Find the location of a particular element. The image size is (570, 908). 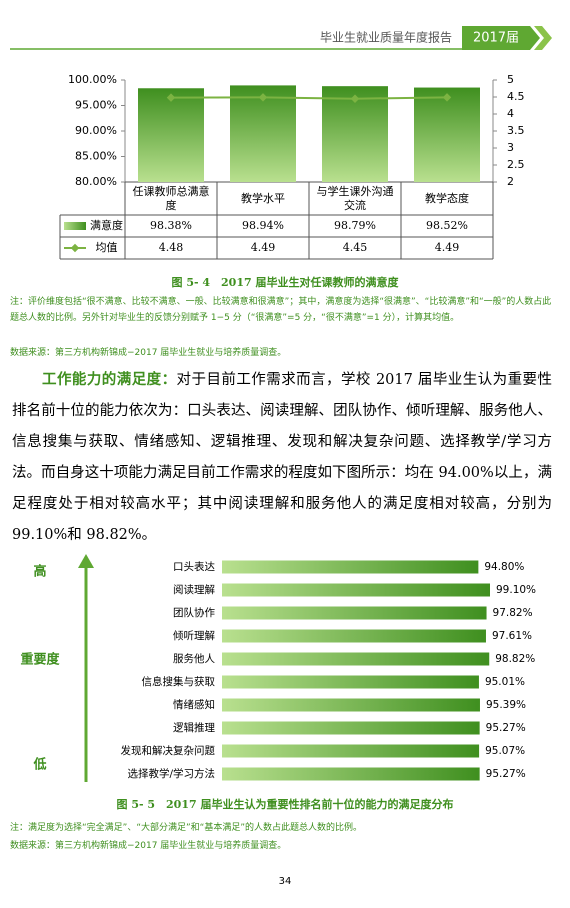

axis-label: 低 is located at coordinates (39, 765).